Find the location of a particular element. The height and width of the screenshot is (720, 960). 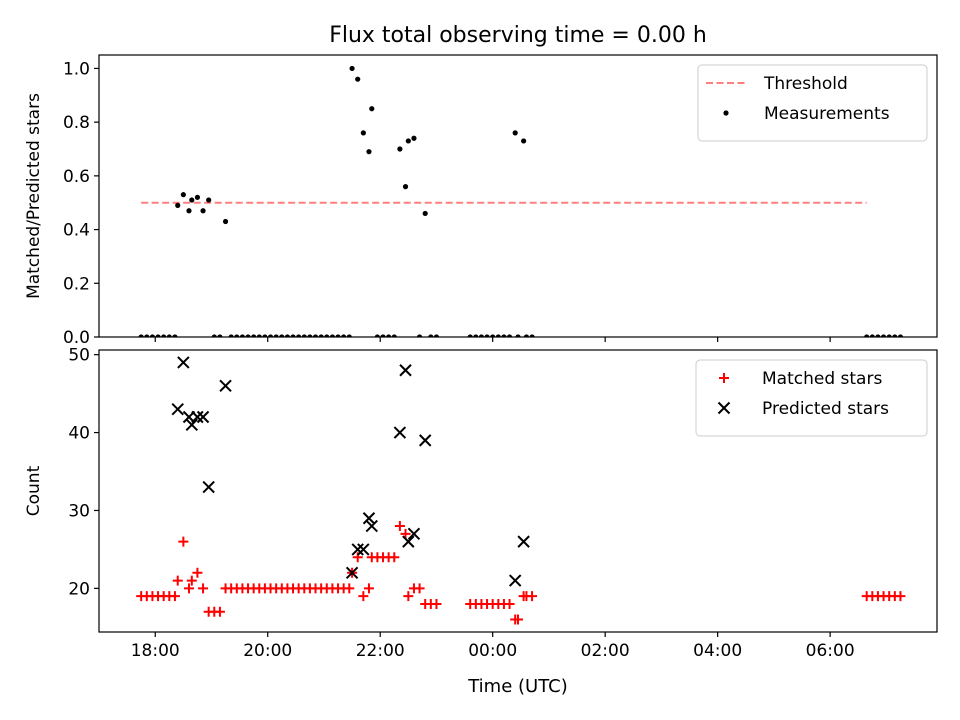

legend: Threshold Measurements is located at coordinates (812, 103).